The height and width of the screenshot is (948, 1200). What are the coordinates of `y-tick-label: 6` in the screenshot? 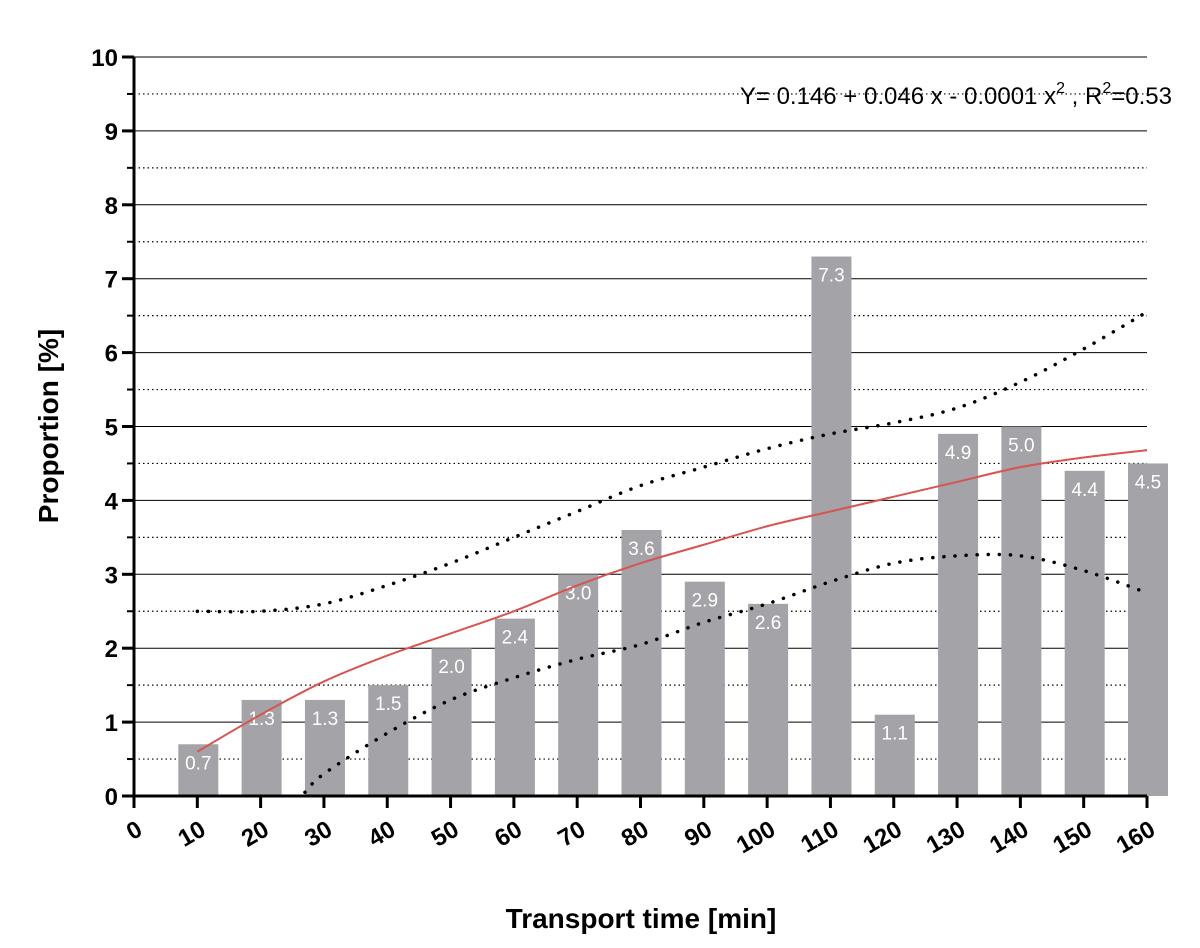 It's located at (111, 354).